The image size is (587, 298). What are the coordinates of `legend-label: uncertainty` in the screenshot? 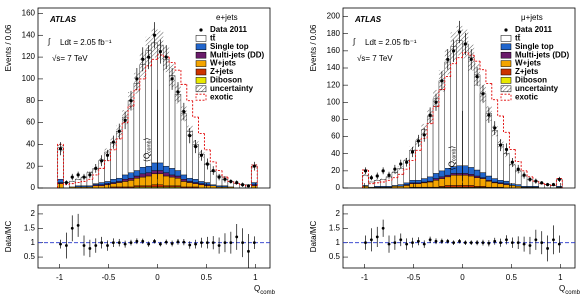 It's located at (232, 88).